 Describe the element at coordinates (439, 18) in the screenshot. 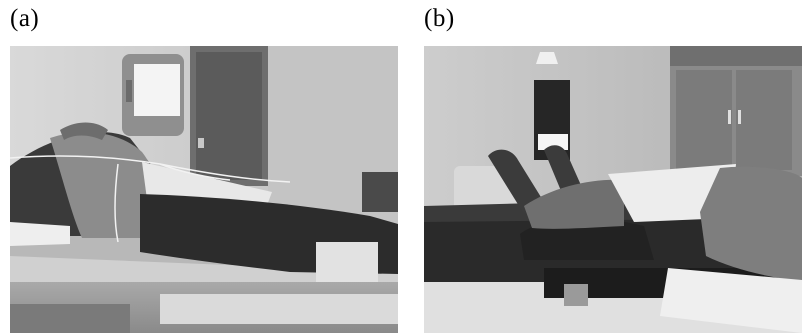

I see `panel-label-b: (b)` at that location.